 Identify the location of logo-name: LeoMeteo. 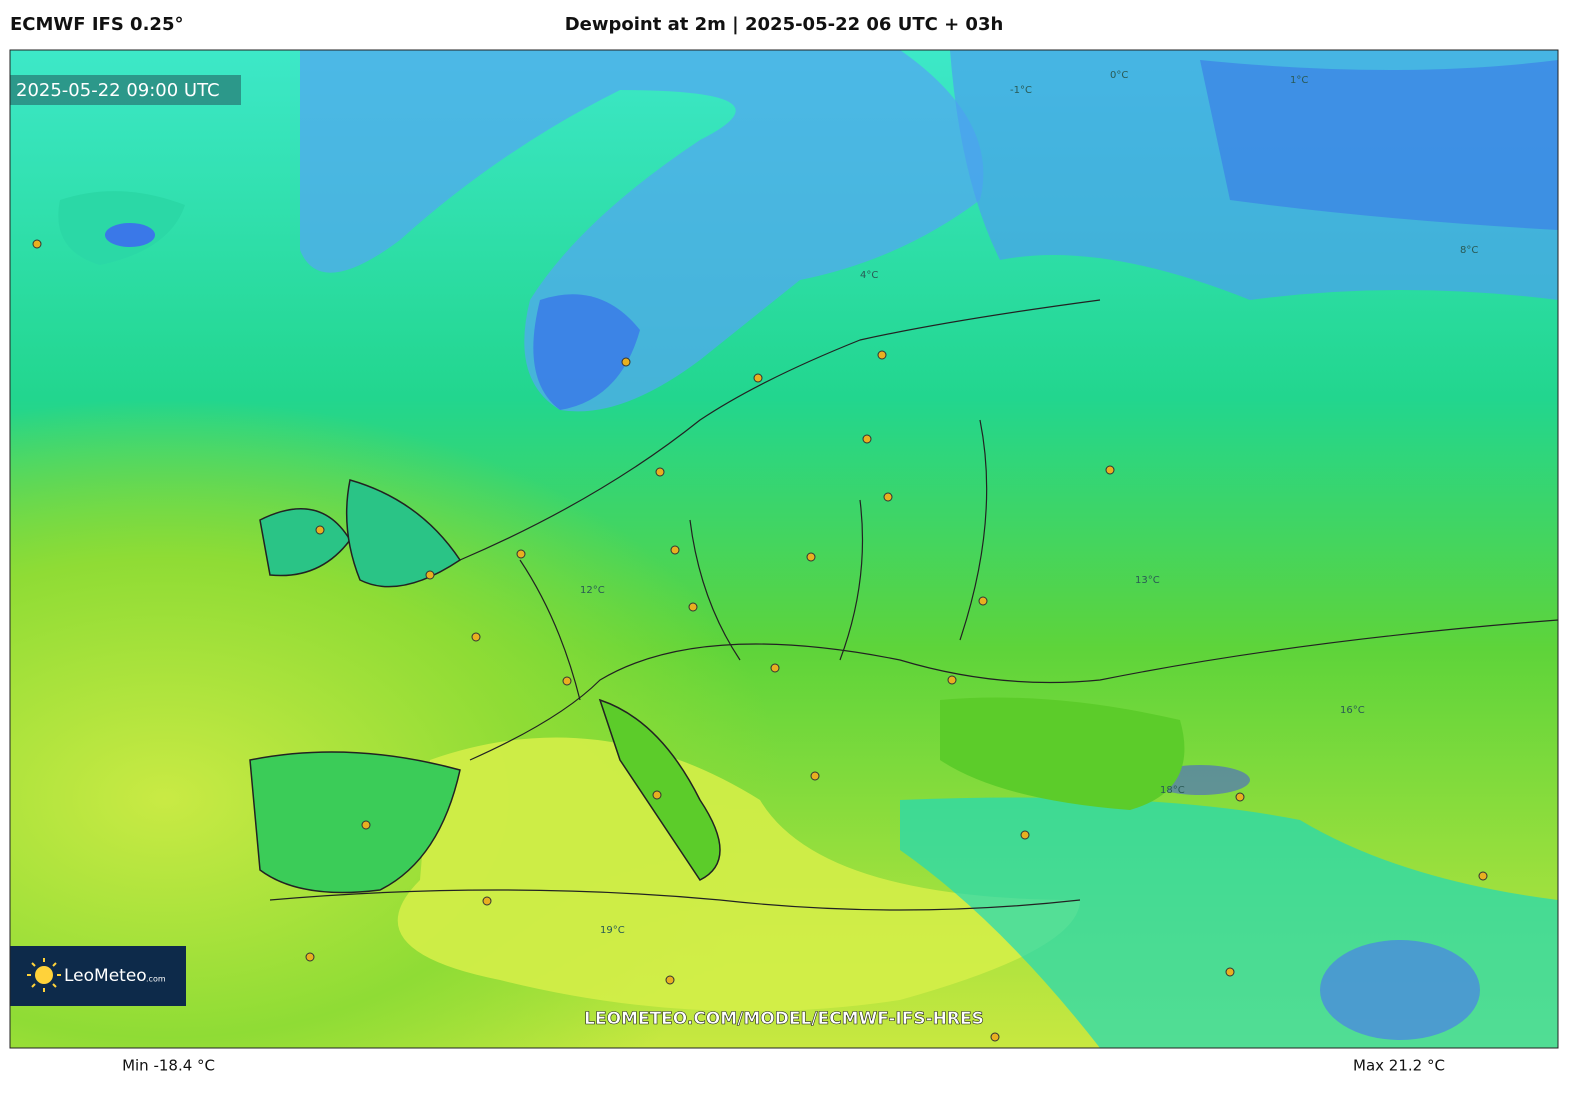
(105, 976).